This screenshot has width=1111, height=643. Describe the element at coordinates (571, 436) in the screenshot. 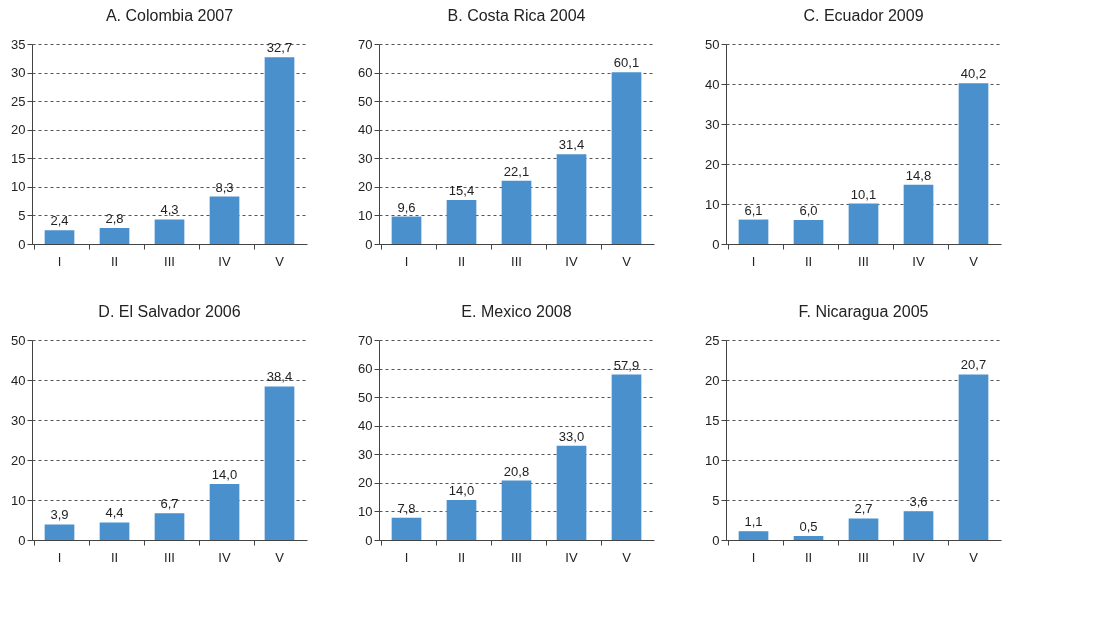

I see `data-label: 33,0` at that location.